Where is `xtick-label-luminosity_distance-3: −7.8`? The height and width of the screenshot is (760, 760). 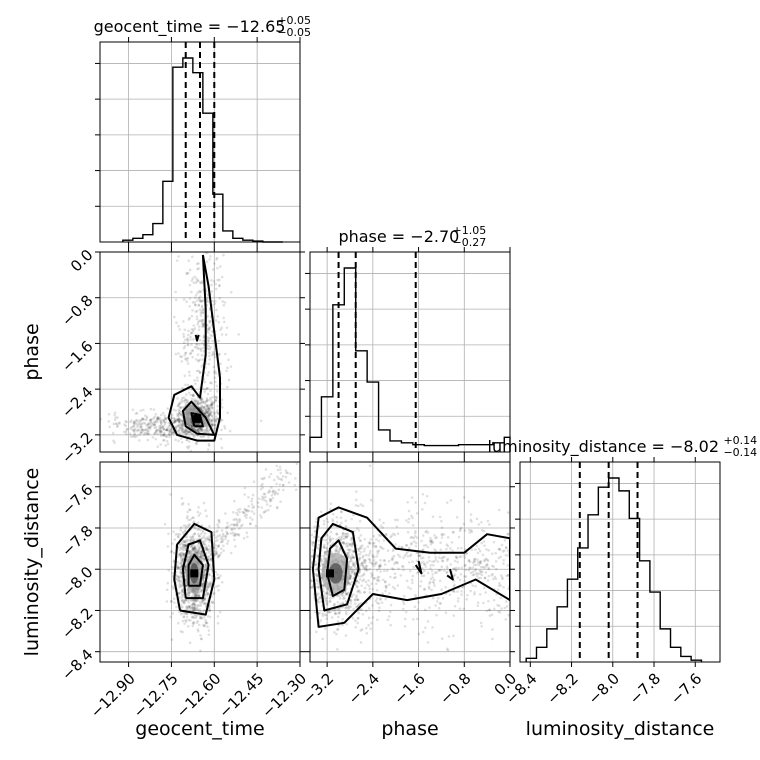
xtick-label-luminosity_distance-3: −7.8 is located at coordinates (645, 689).